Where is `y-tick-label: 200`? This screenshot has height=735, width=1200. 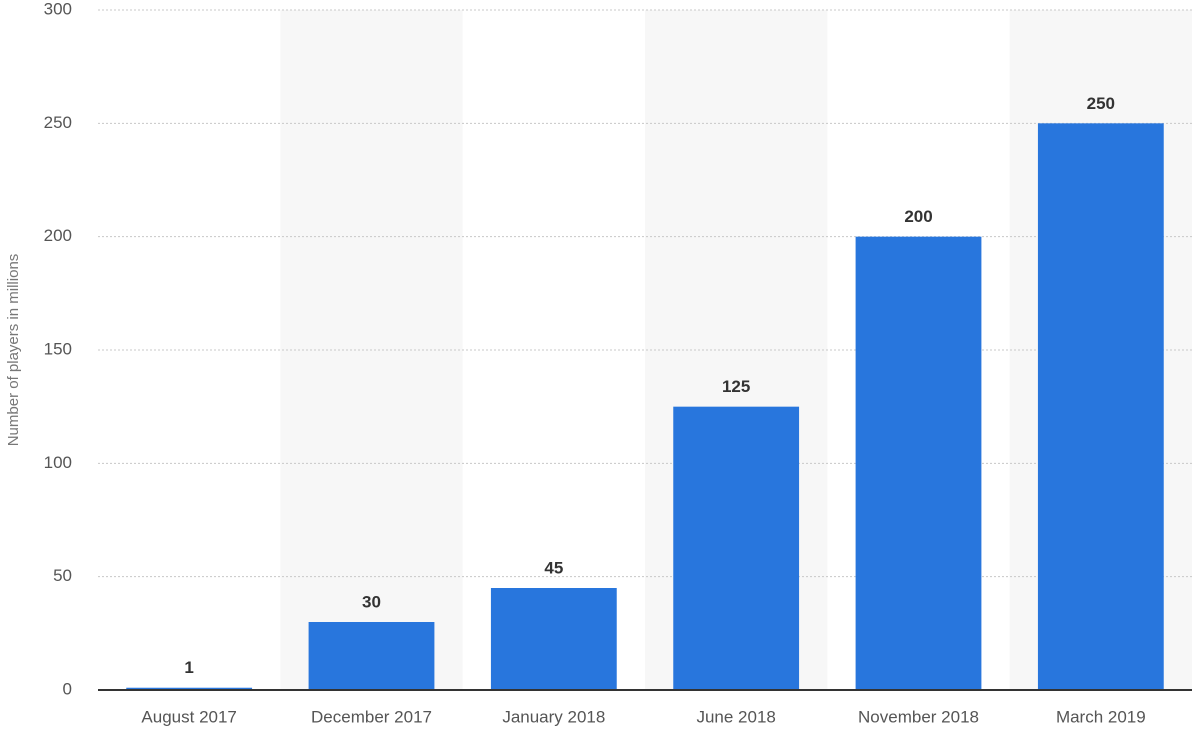 y-tick-label: 200 is located at coordinates (58, 235).